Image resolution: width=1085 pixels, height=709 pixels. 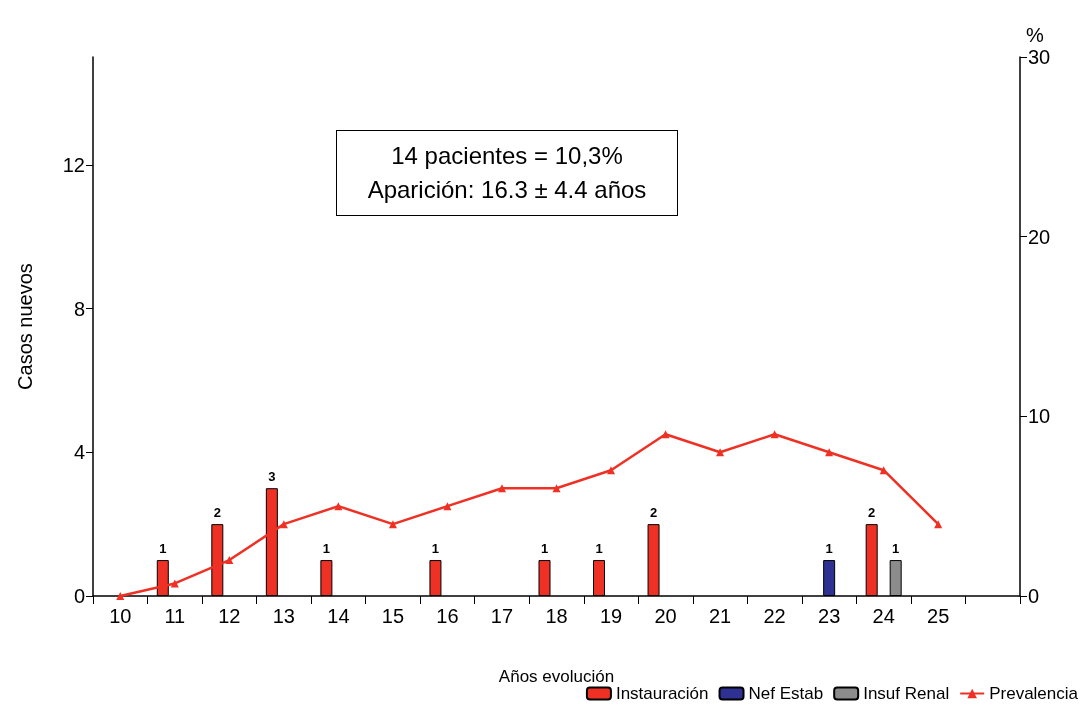 What do you see at coordinates (338, 616) in the screenshot?
I see `x-tick-label: 14` at bounding box center [338, 616].